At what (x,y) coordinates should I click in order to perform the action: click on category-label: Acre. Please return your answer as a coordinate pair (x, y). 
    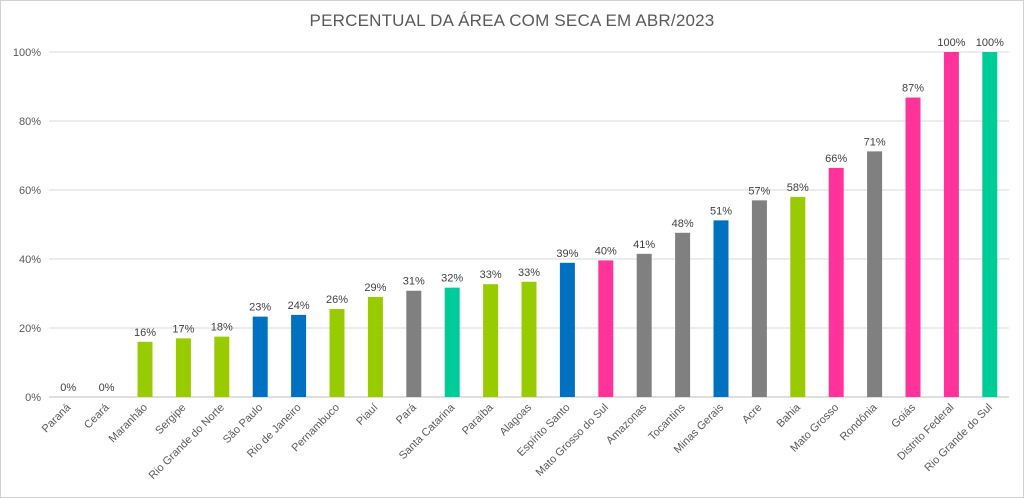
    Looking at the image, I should click on (752, 414).